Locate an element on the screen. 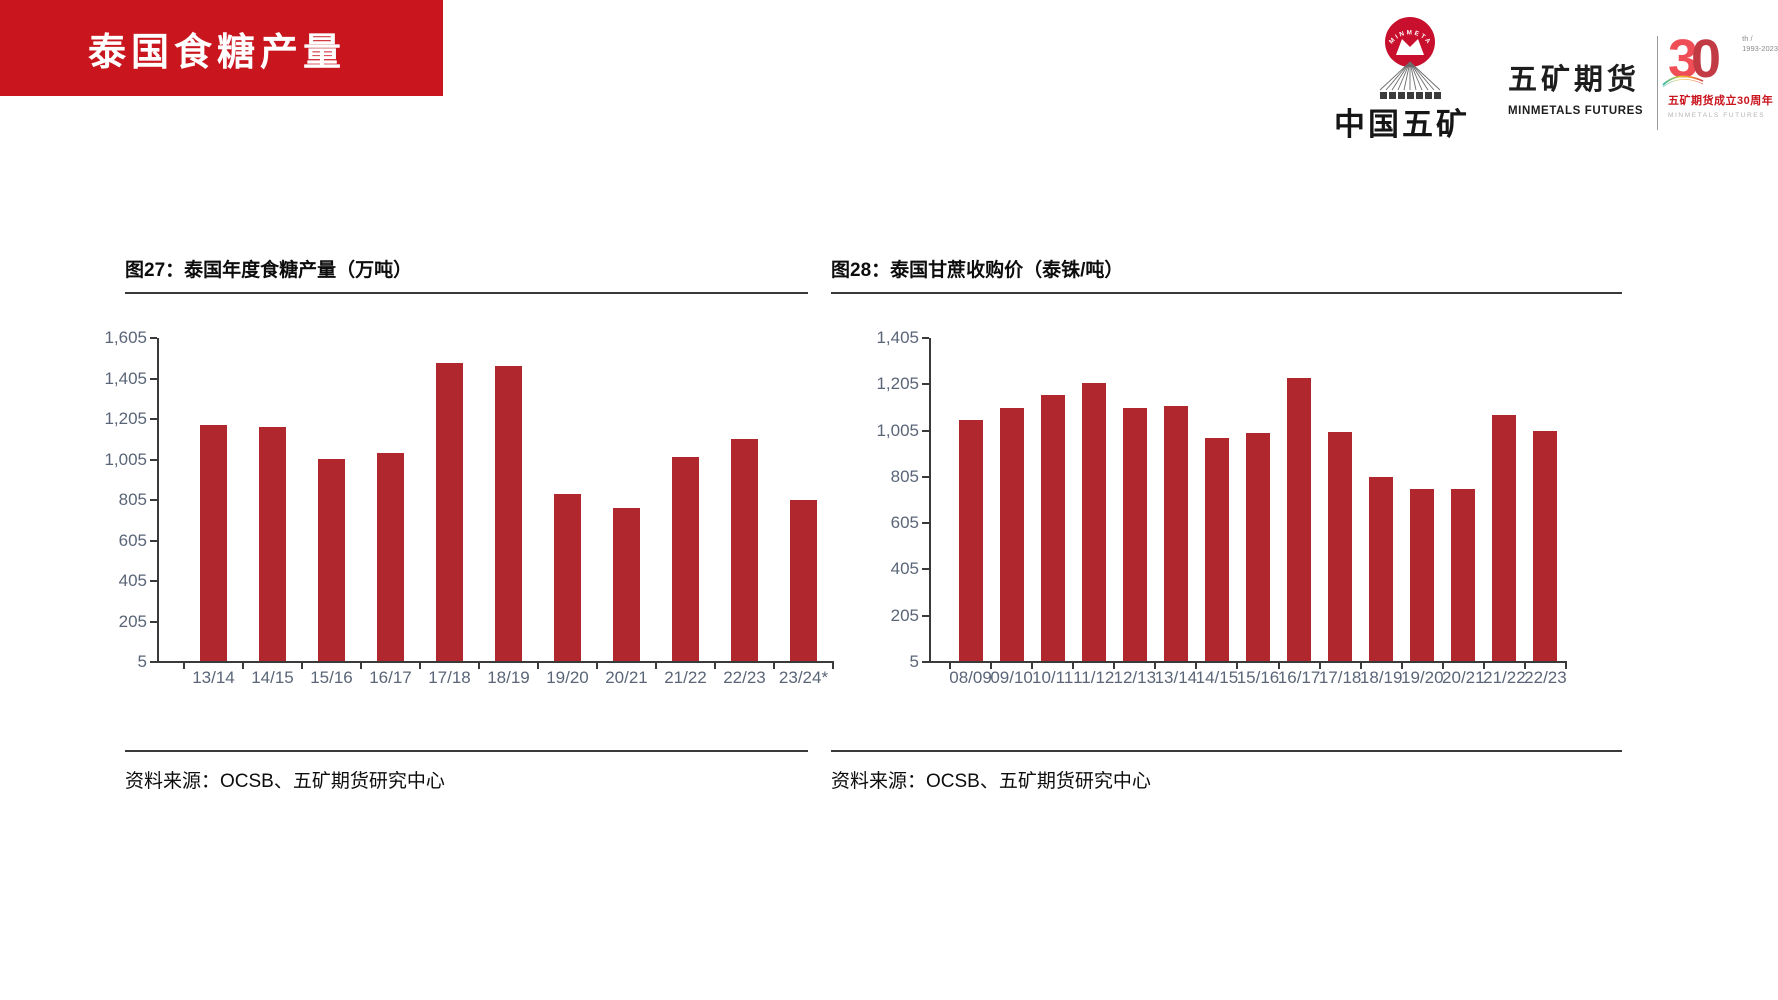 This screenshot has width=1778, height=1000. x-tick-label: 10/11 is located at coordinates (1053, 677).